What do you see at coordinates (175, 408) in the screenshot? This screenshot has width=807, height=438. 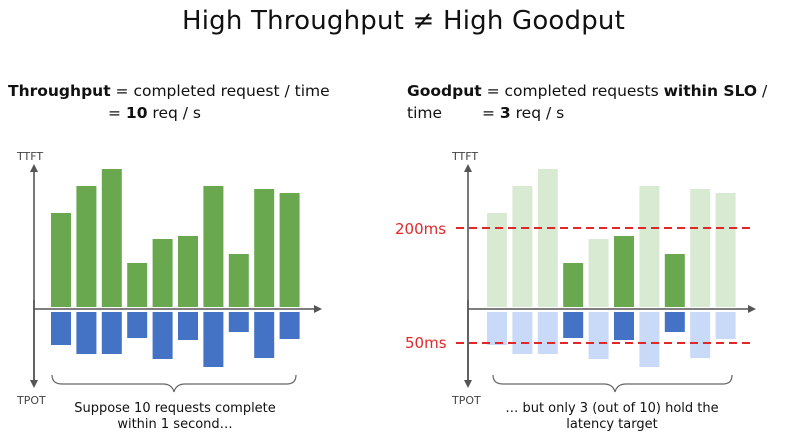 I see `left-caption-line1: Suppose 10 requests complete` at bounding box center [175, 408].